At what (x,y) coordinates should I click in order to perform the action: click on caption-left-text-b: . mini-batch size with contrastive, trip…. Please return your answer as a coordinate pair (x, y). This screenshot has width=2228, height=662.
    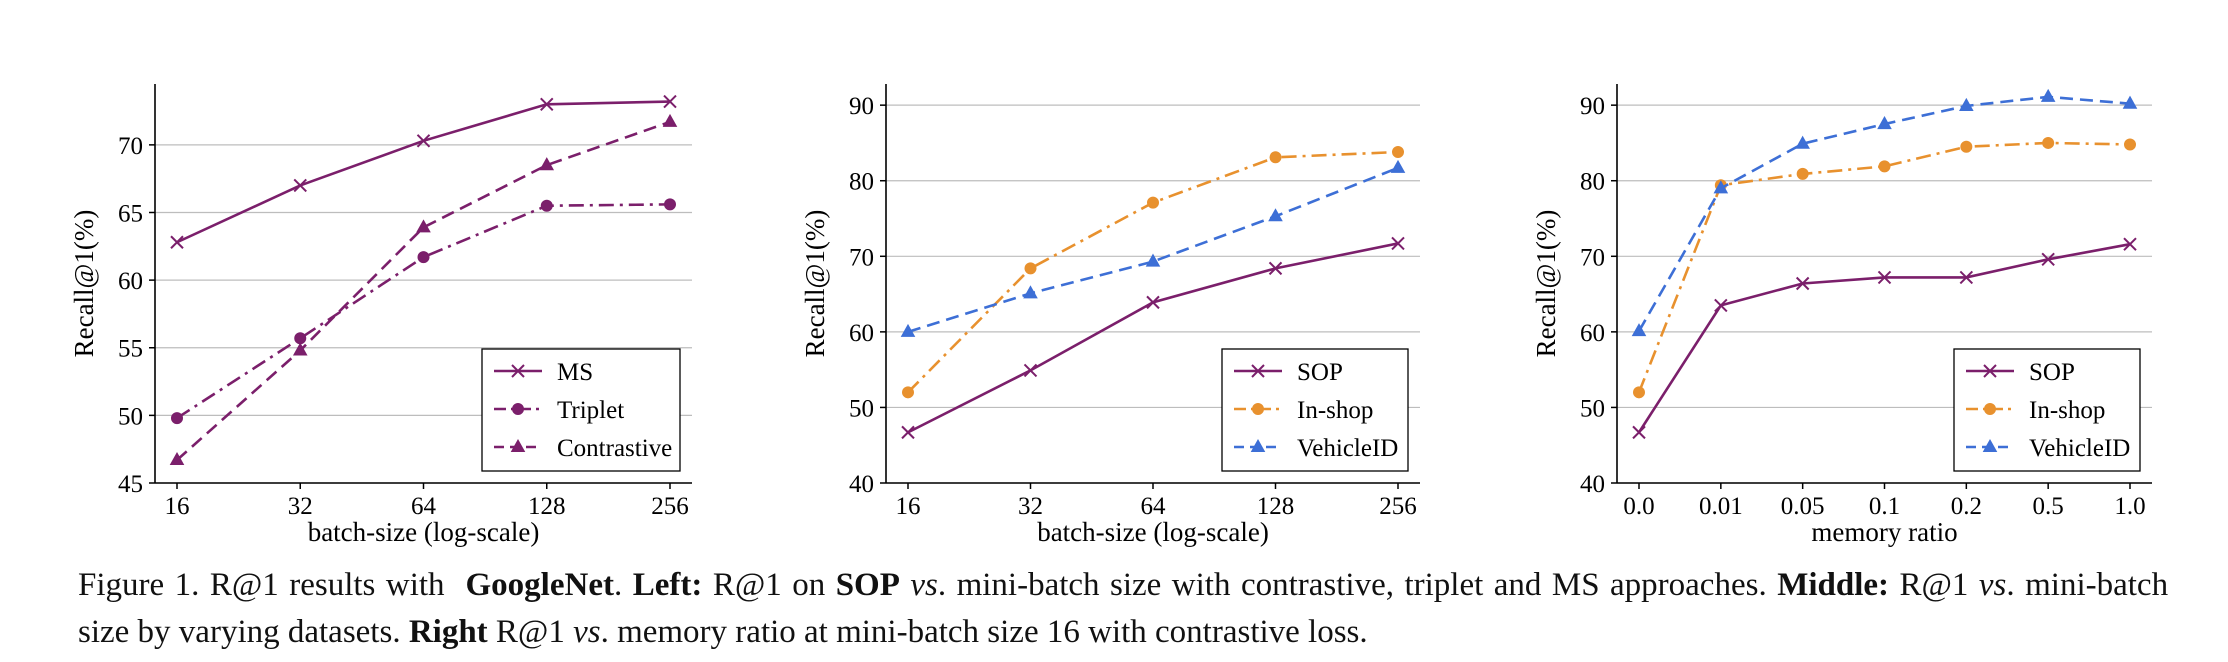
    Looking at the image, I should click on (1352, 585).